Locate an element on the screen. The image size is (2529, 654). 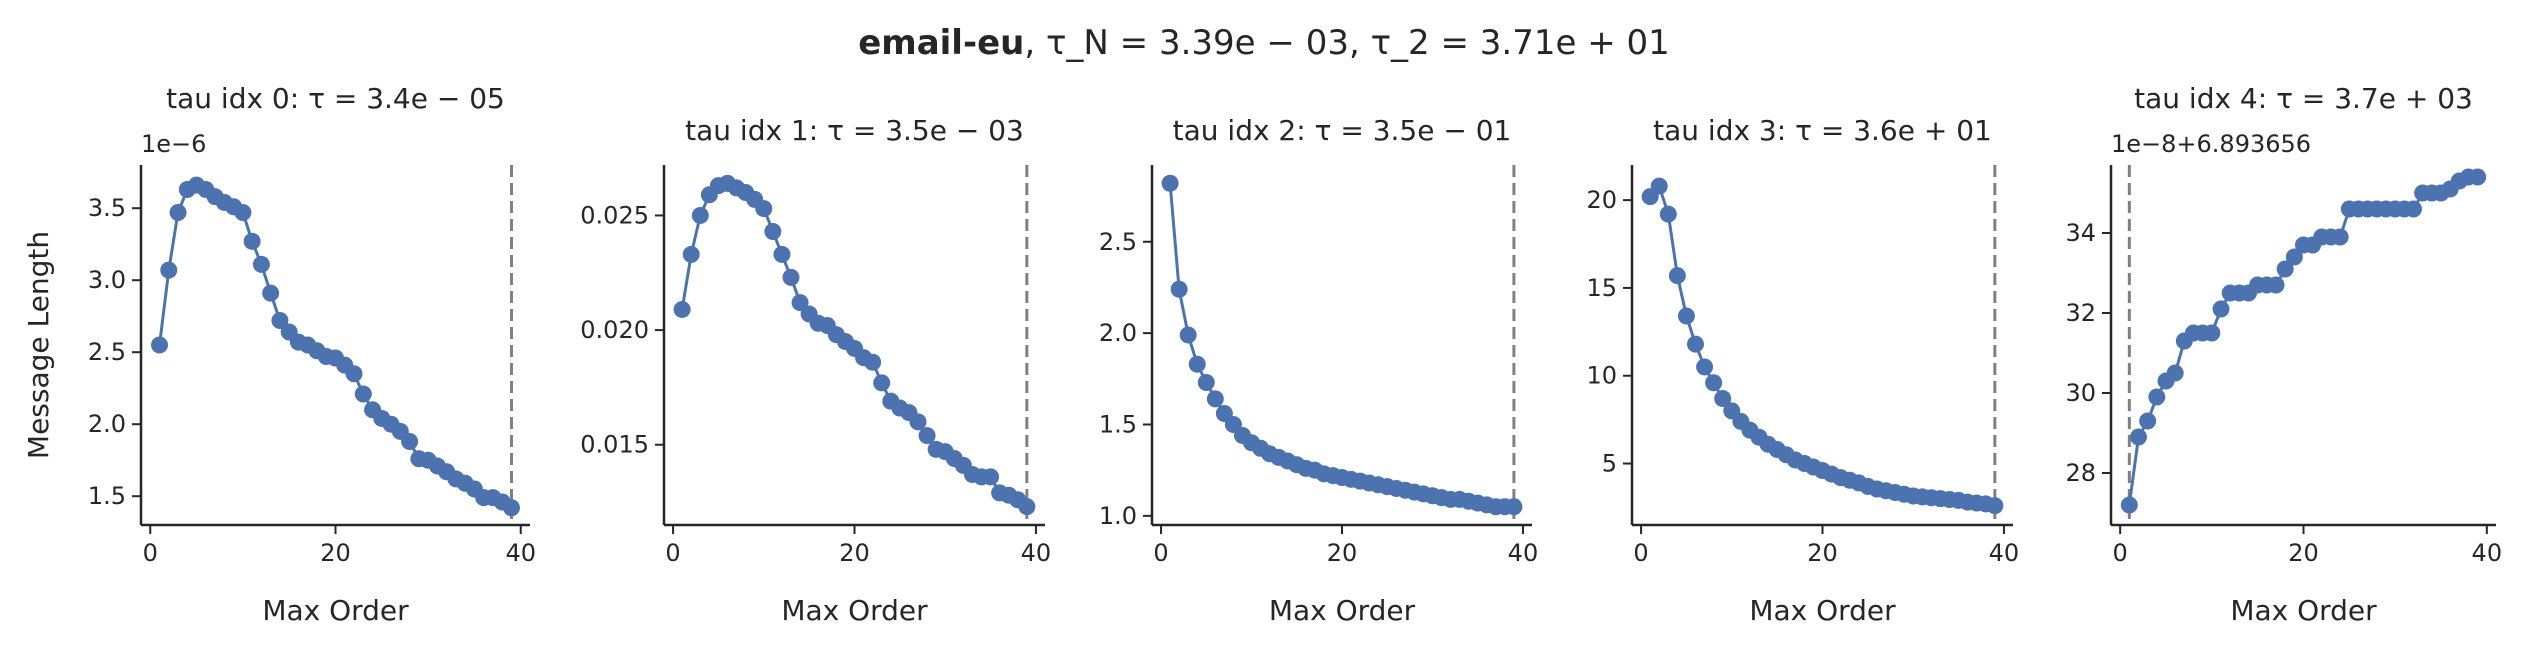
y-tick-label: 0.025 is located at coordinates (614, 215).